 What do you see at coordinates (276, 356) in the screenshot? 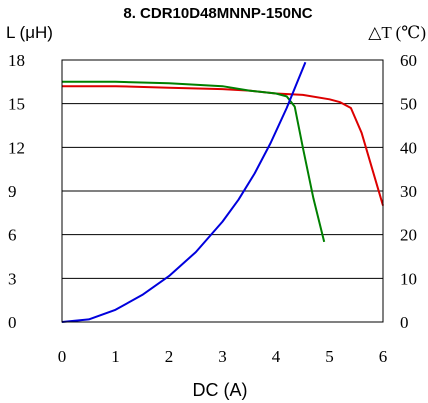
I see `x-tick-label: 4` at bounding box center [276, 356].